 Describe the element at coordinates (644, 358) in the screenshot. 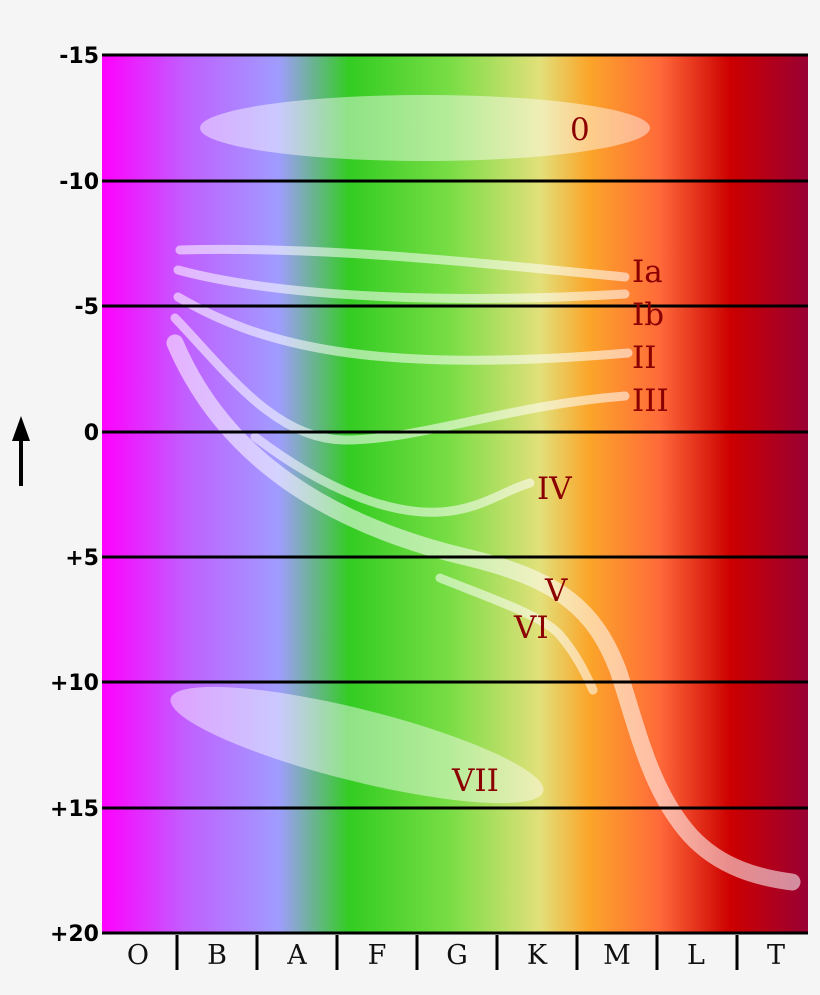

I see `class-label-ii: II` at that location.